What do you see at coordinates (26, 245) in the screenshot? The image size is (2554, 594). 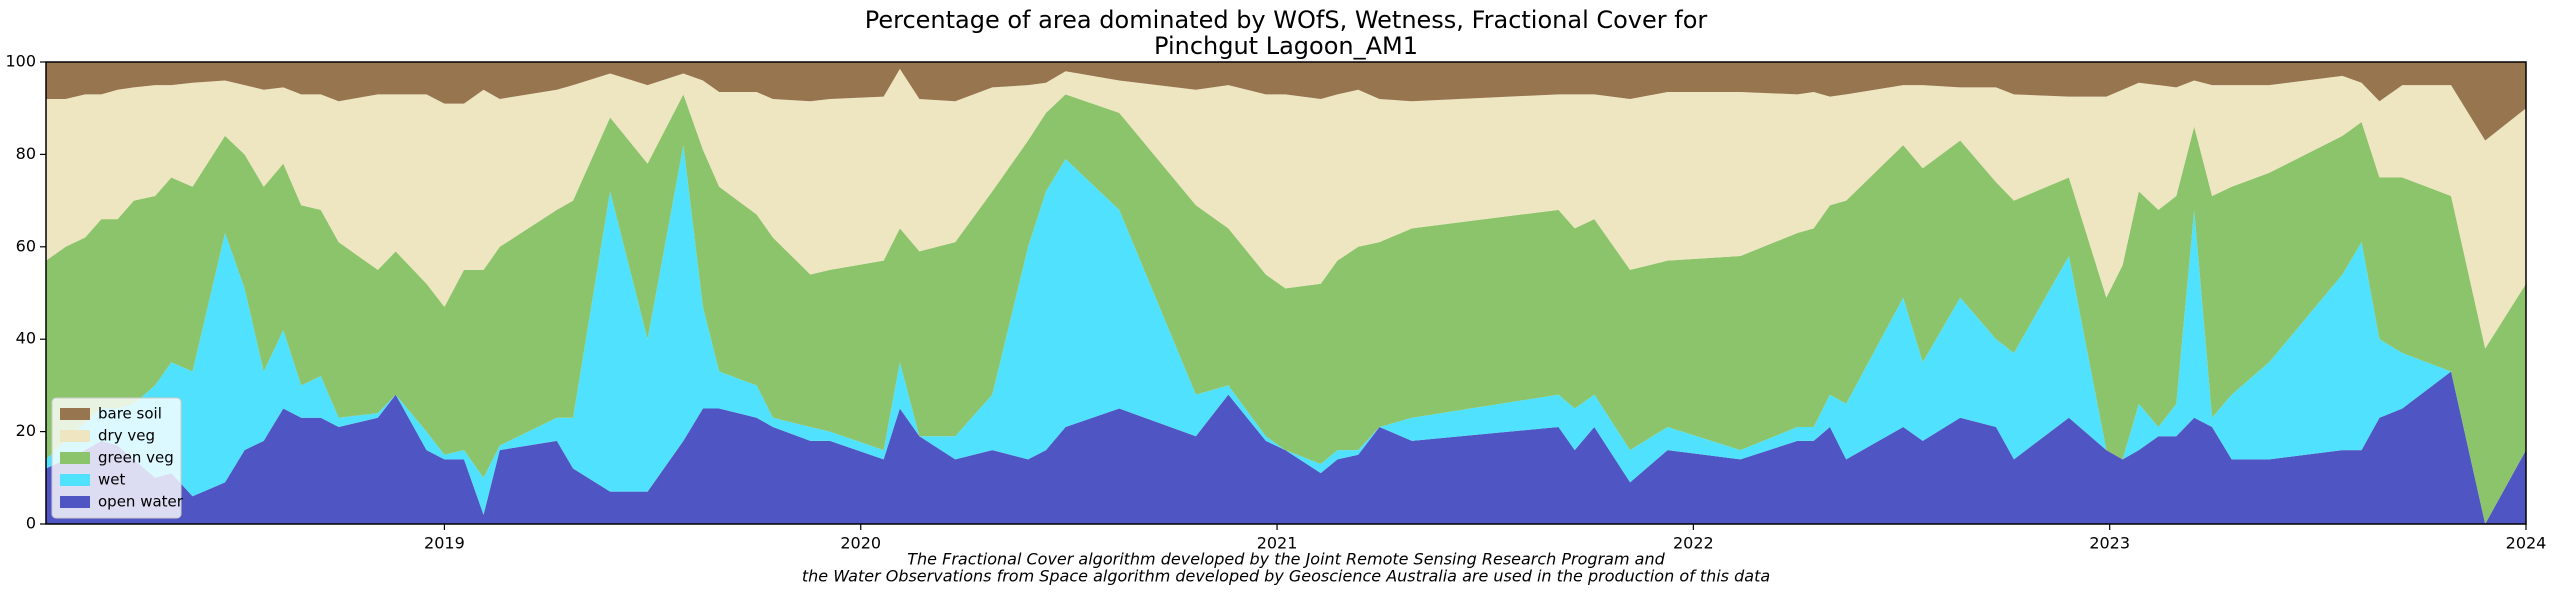 I see `y-tick-label: 60` at bounding box center [26, 245].